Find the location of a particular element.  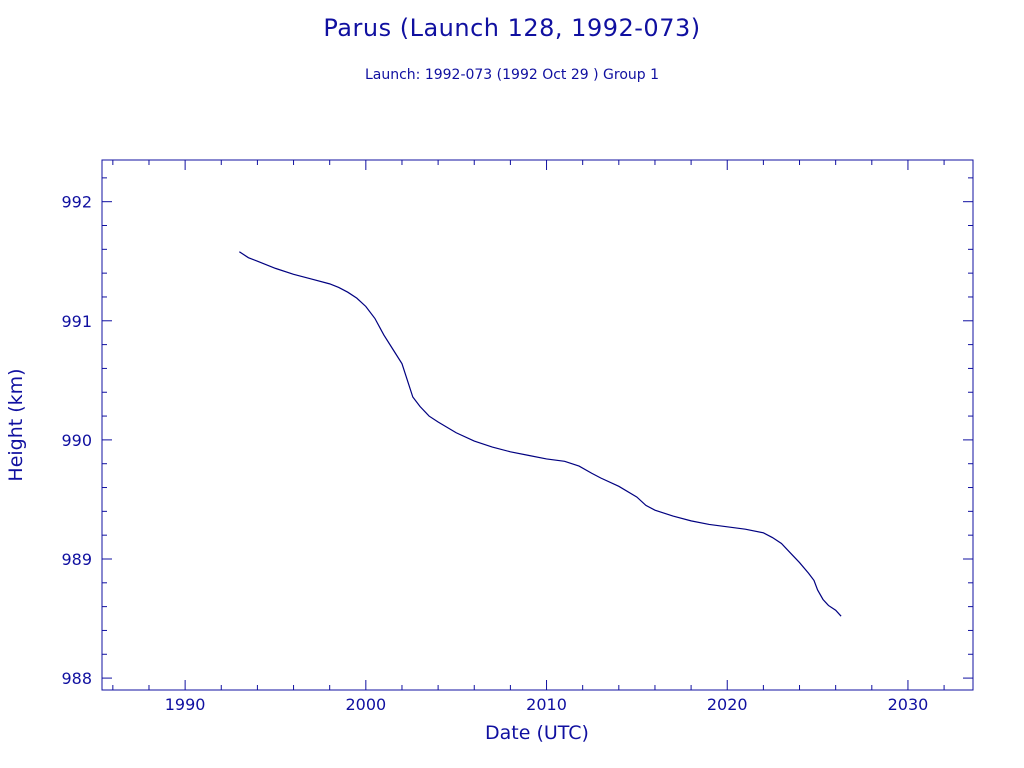

chart-subtitle: Launch: 1992-073 (1992 Oct 29 ) Group 1 is located at coordinates (512, 75).